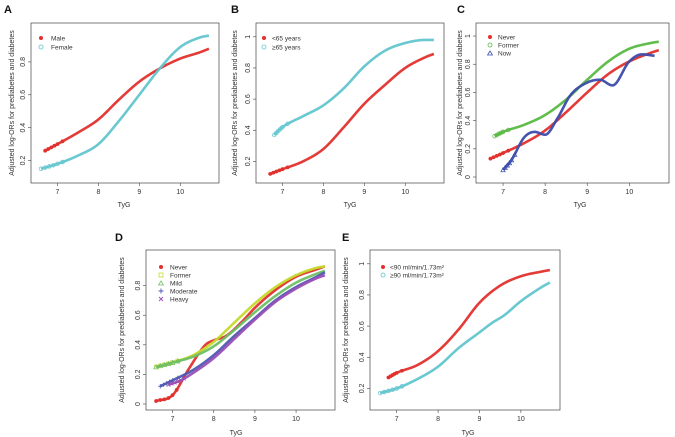 This screenshot has width=675, height=437. What do you see at coordinates (567, 189) in the screenshot?
I see `panel-c-x-ticks: 7 8 9 10` at bounding box center [567, 189].